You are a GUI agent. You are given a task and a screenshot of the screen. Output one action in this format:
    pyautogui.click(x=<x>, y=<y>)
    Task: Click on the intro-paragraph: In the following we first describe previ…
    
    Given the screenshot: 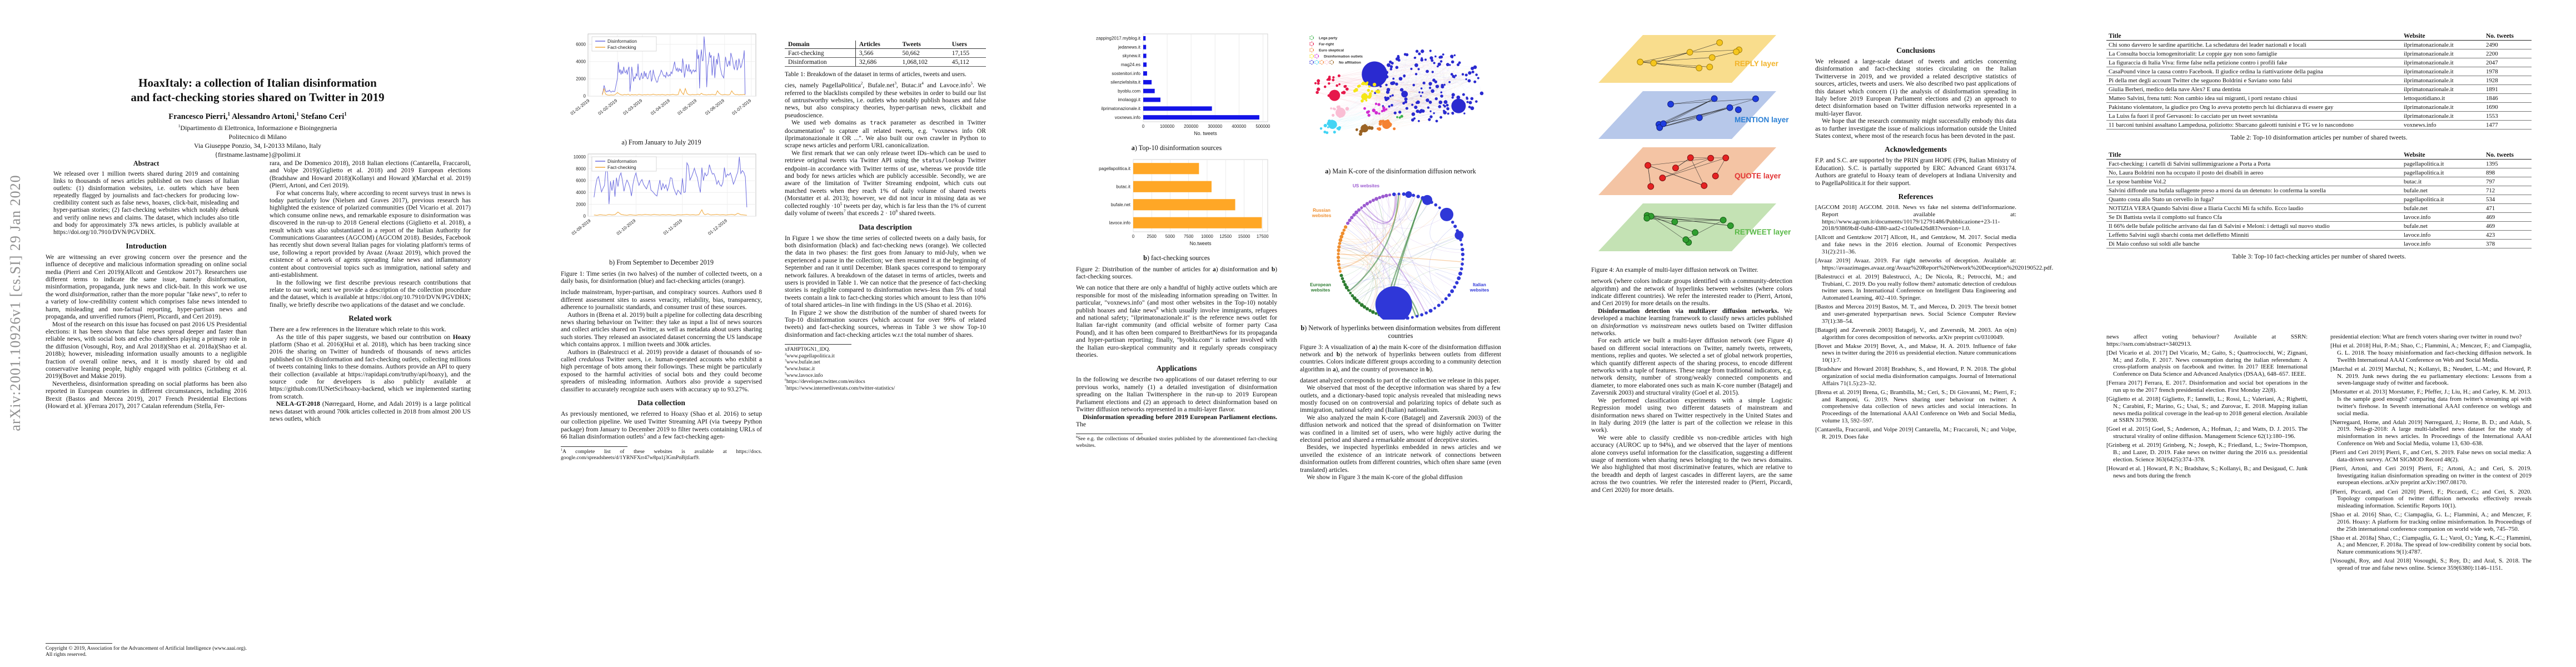 What is the action you would take?
    pyautogui.click(x=370, y=293)
    